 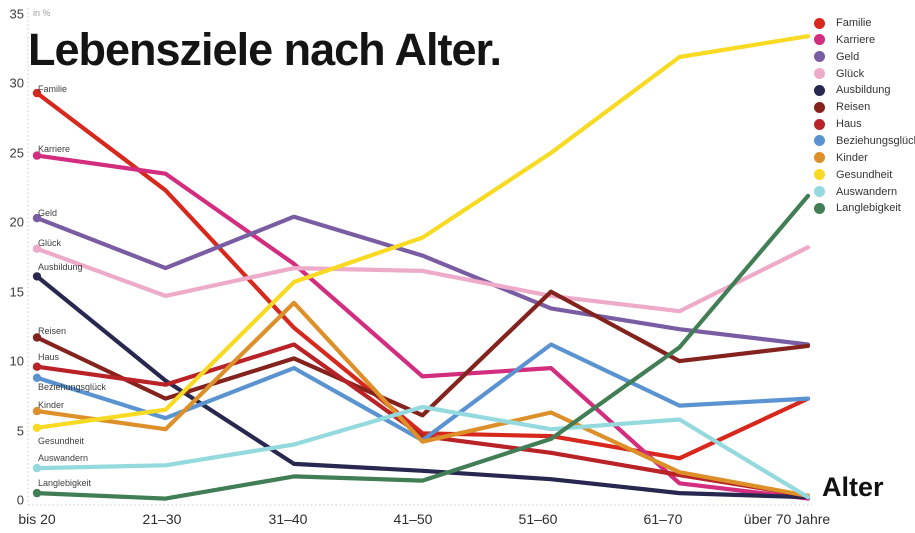 I want to click on inline-label-geld: Geld, so click(x=48, y=213).